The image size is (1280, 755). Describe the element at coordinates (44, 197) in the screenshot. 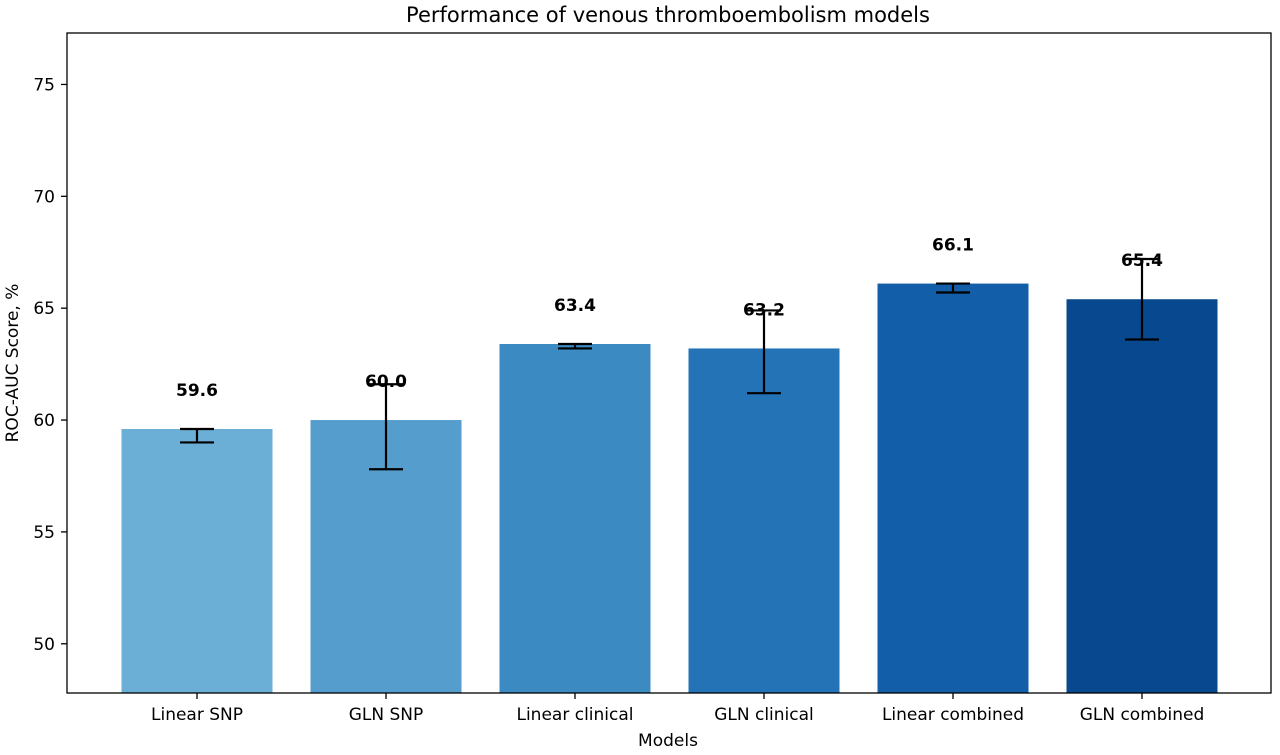

I see `y-tick-label: 70` at that location.